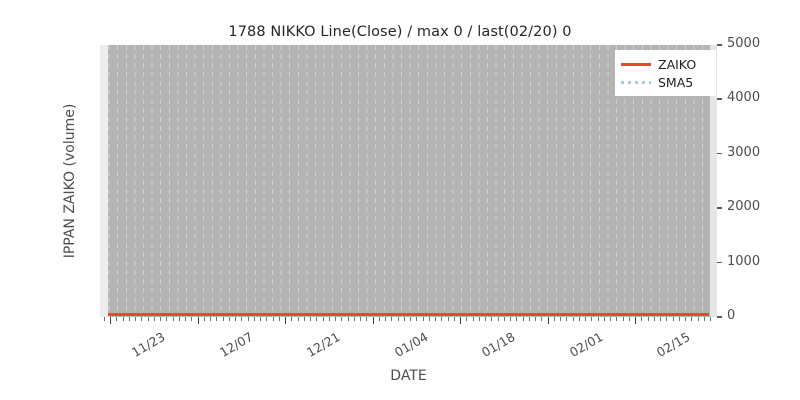  What do you see at coordinates (636, 64) in the screenshot?
I see `legend-swatch-zaiko-icon` at bounding box center [636, 64].